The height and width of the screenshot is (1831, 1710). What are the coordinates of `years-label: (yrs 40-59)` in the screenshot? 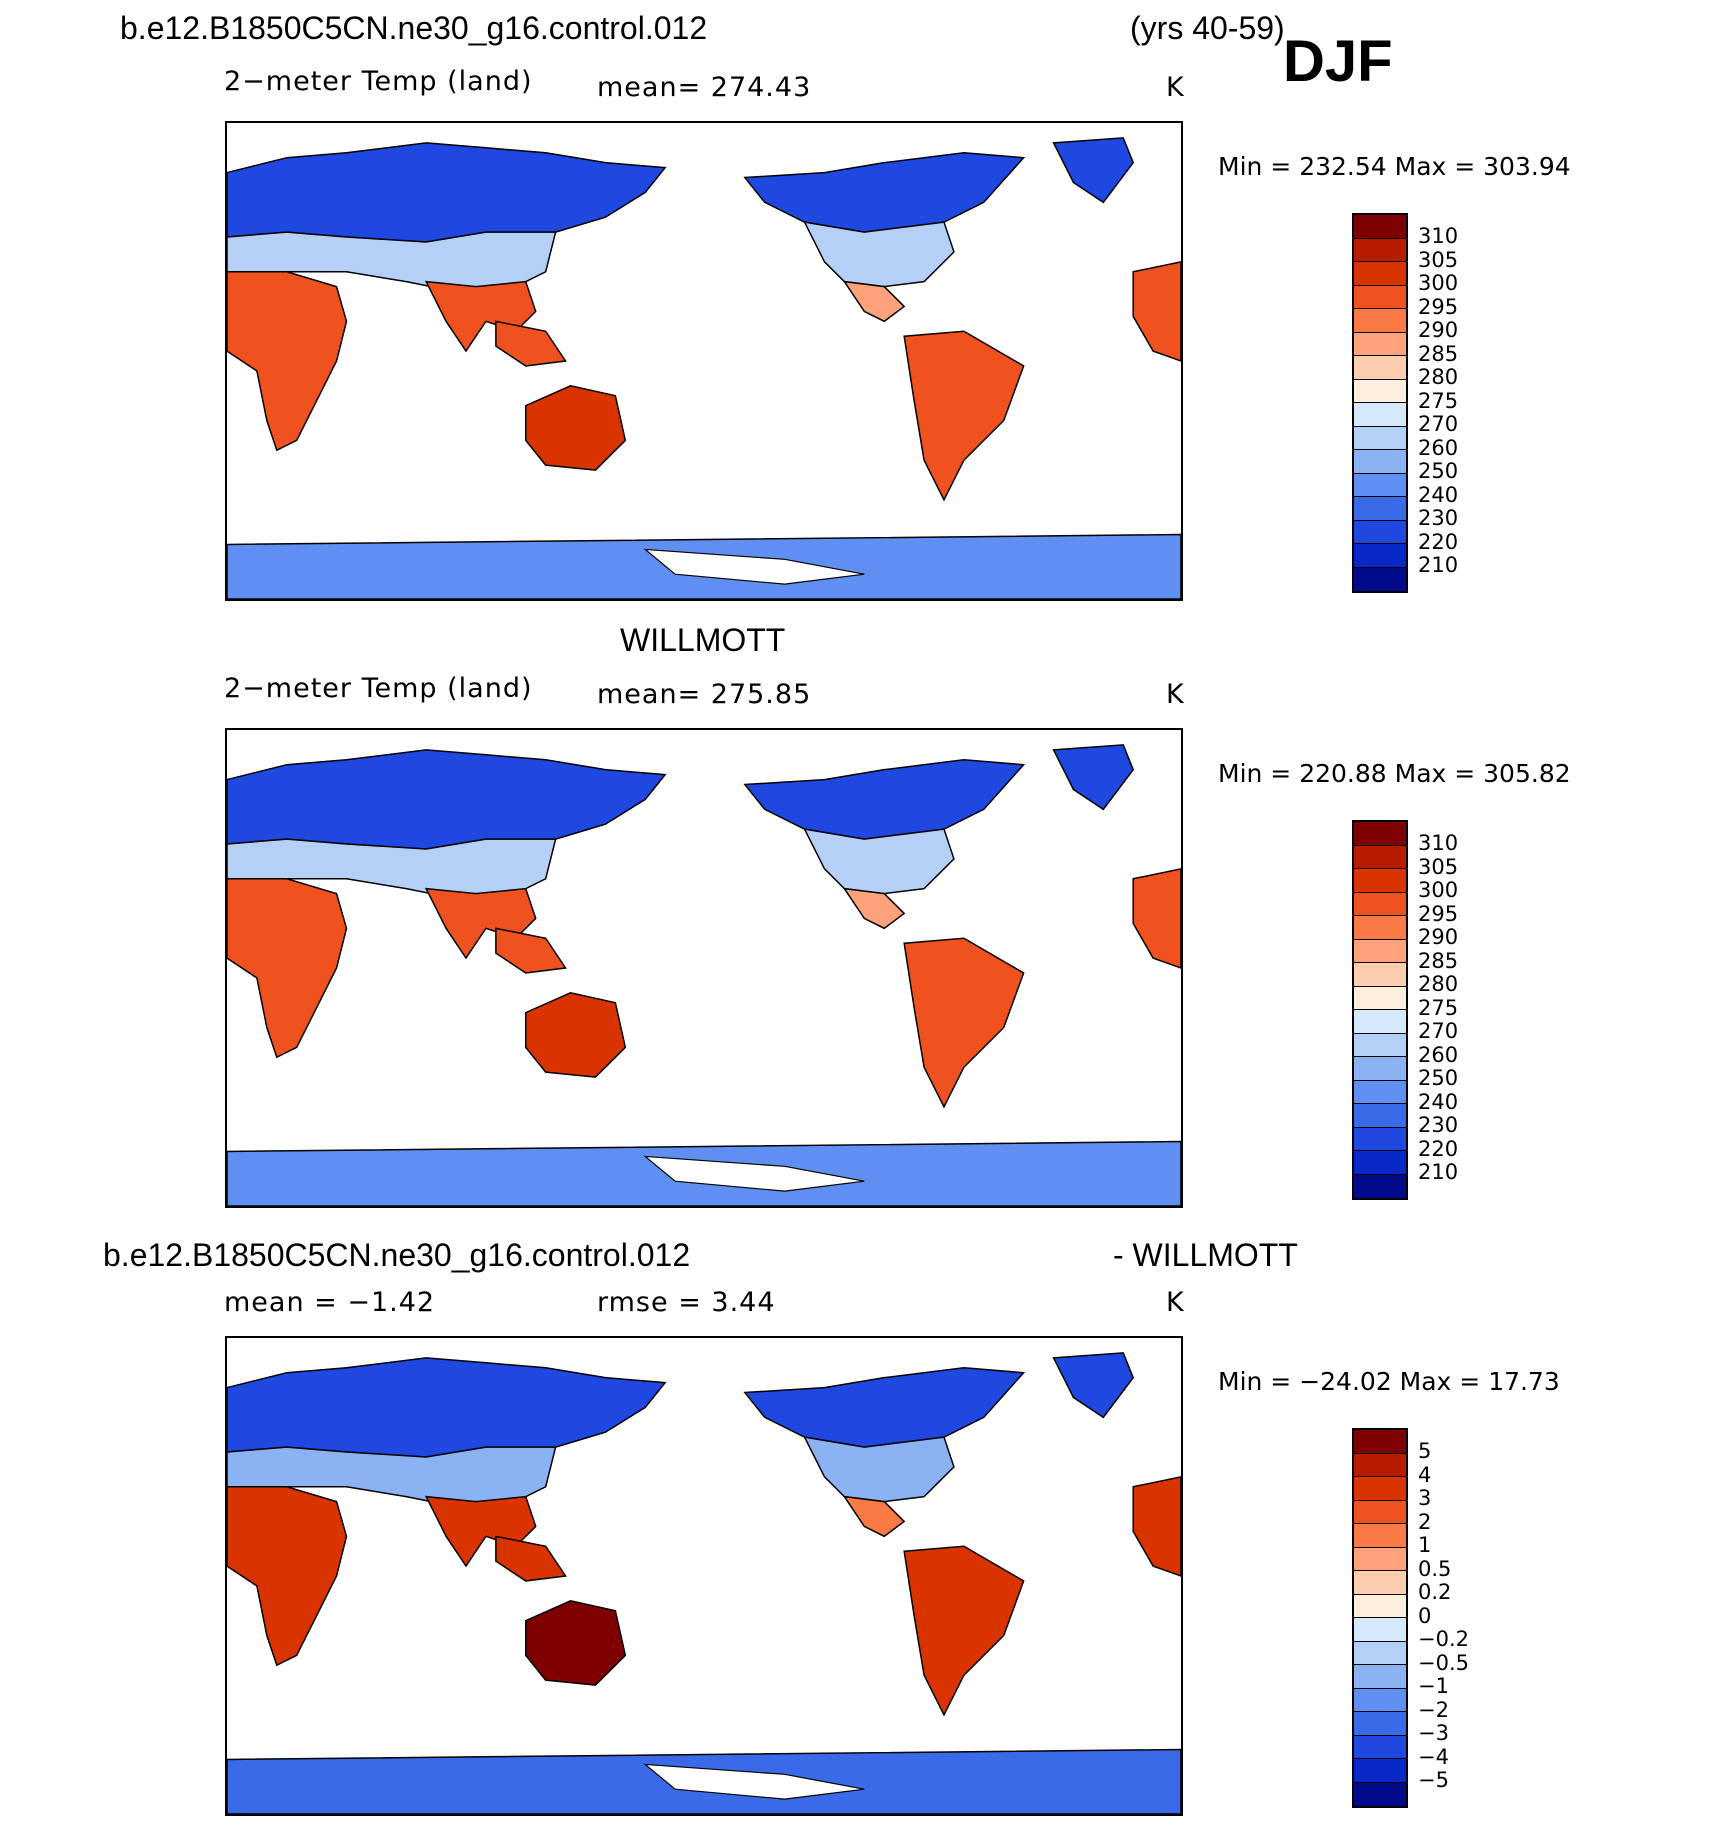 It's located at (1207, 28).